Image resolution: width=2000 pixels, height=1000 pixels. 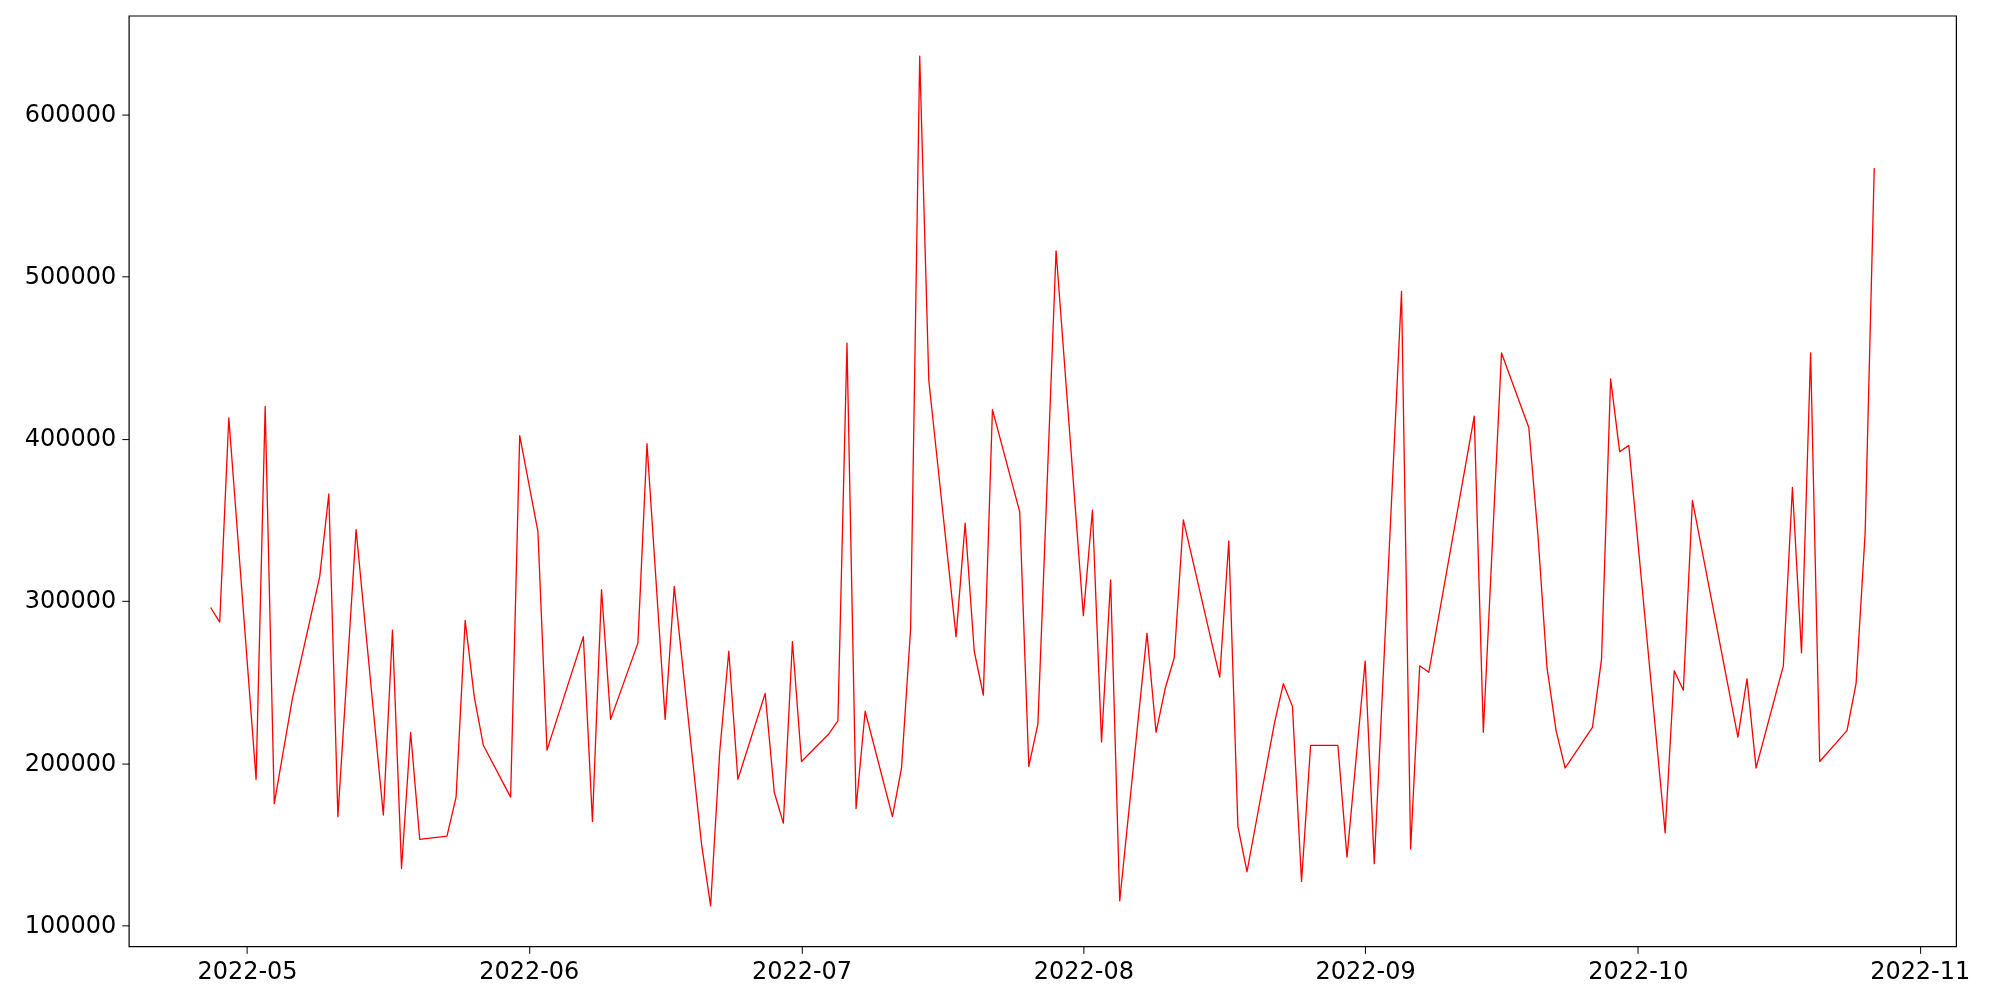 What do you see at coordinates (70, 762) in the screenshot?
I see `y-tick-label: 200000` at bounding box center [70, 762].